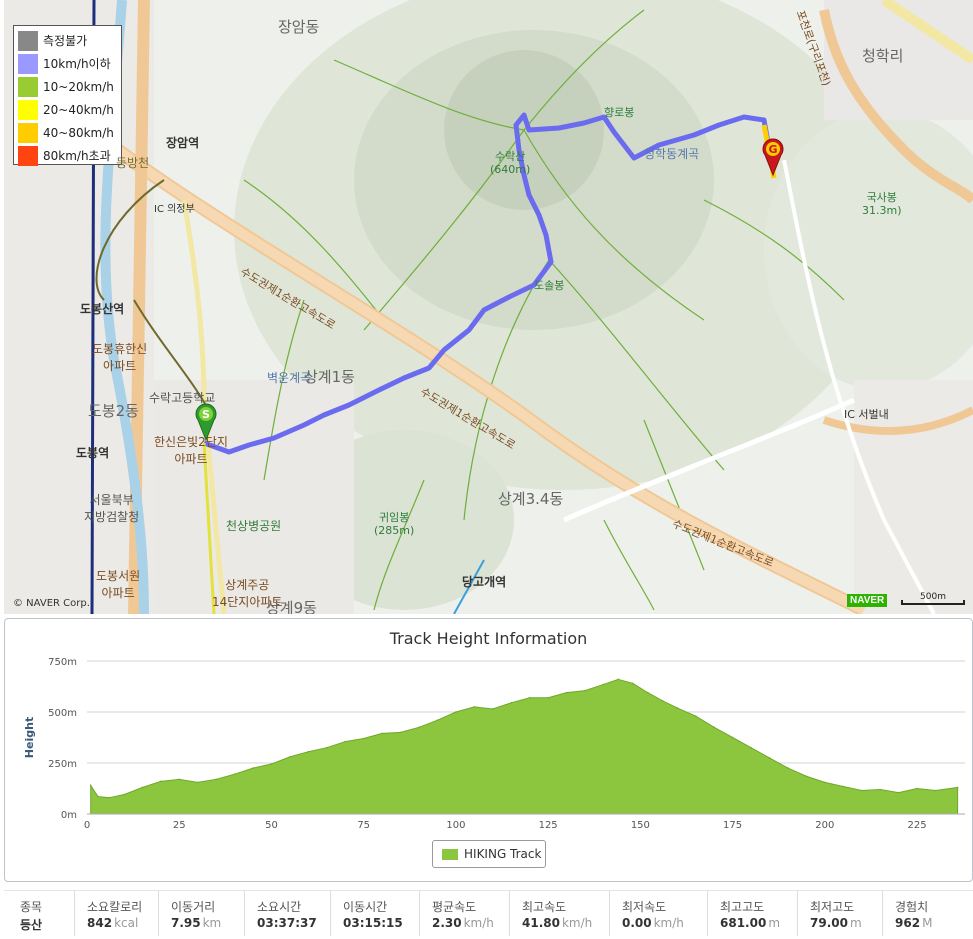 The image size is (973, 939). I want to click on chart-legend: HIKING Track, so click(489, 854).